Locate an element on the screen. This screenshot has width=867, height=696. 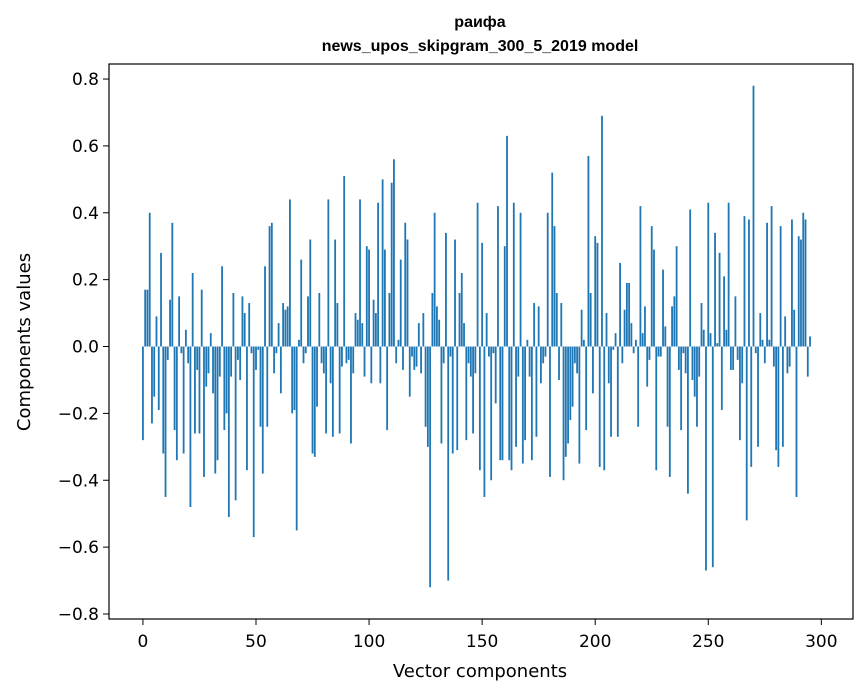
x-tick-label: 300 is located at coordinates (821, 642).